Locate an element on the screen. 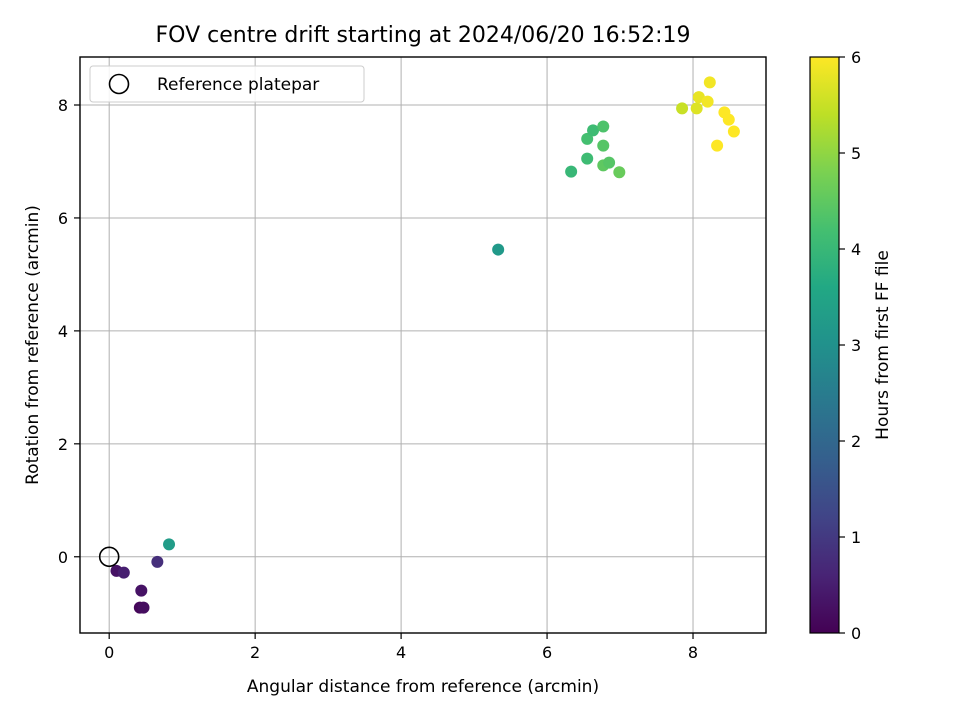  reference-platepar-marker is located at coordinates (109, 557).